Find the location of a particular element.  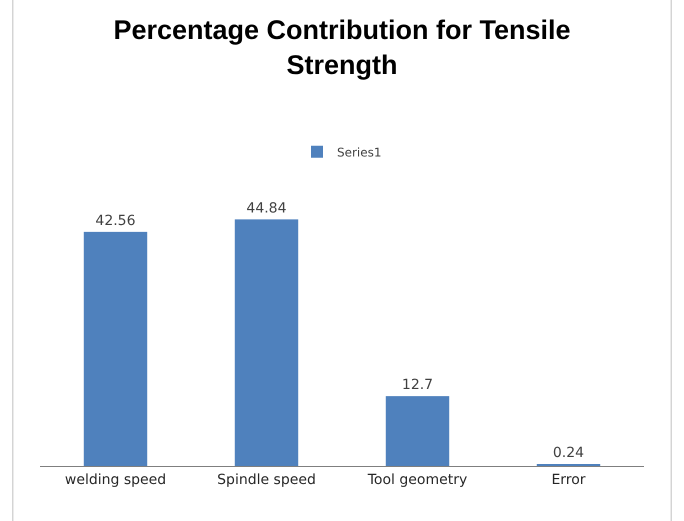

chart-title: Percentage Contribution for Tensile Strength is located at coordinates (342, 47).